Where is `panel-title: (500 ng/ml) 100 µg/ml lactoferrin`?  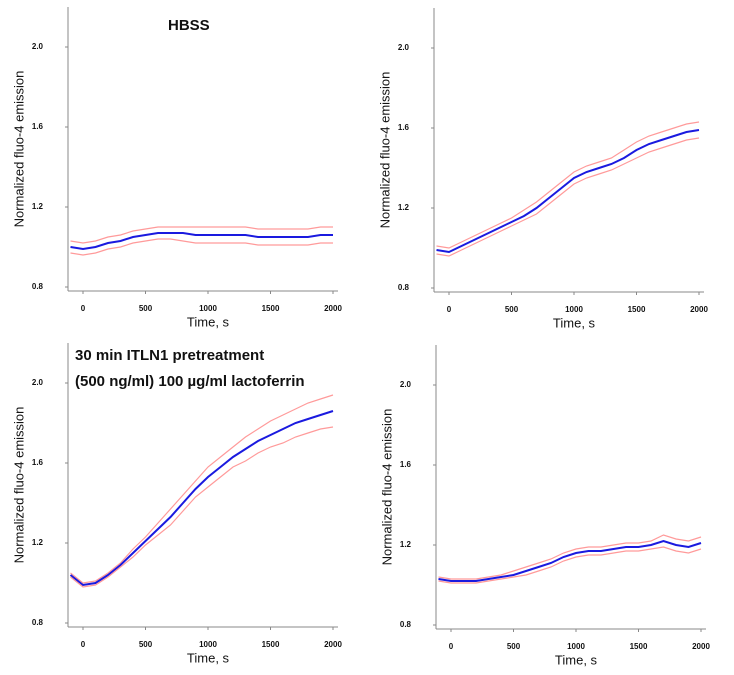 panel-title: (500 ng/ml) 100 µg/ml lactoferrin is located at coordinates (190, 381).